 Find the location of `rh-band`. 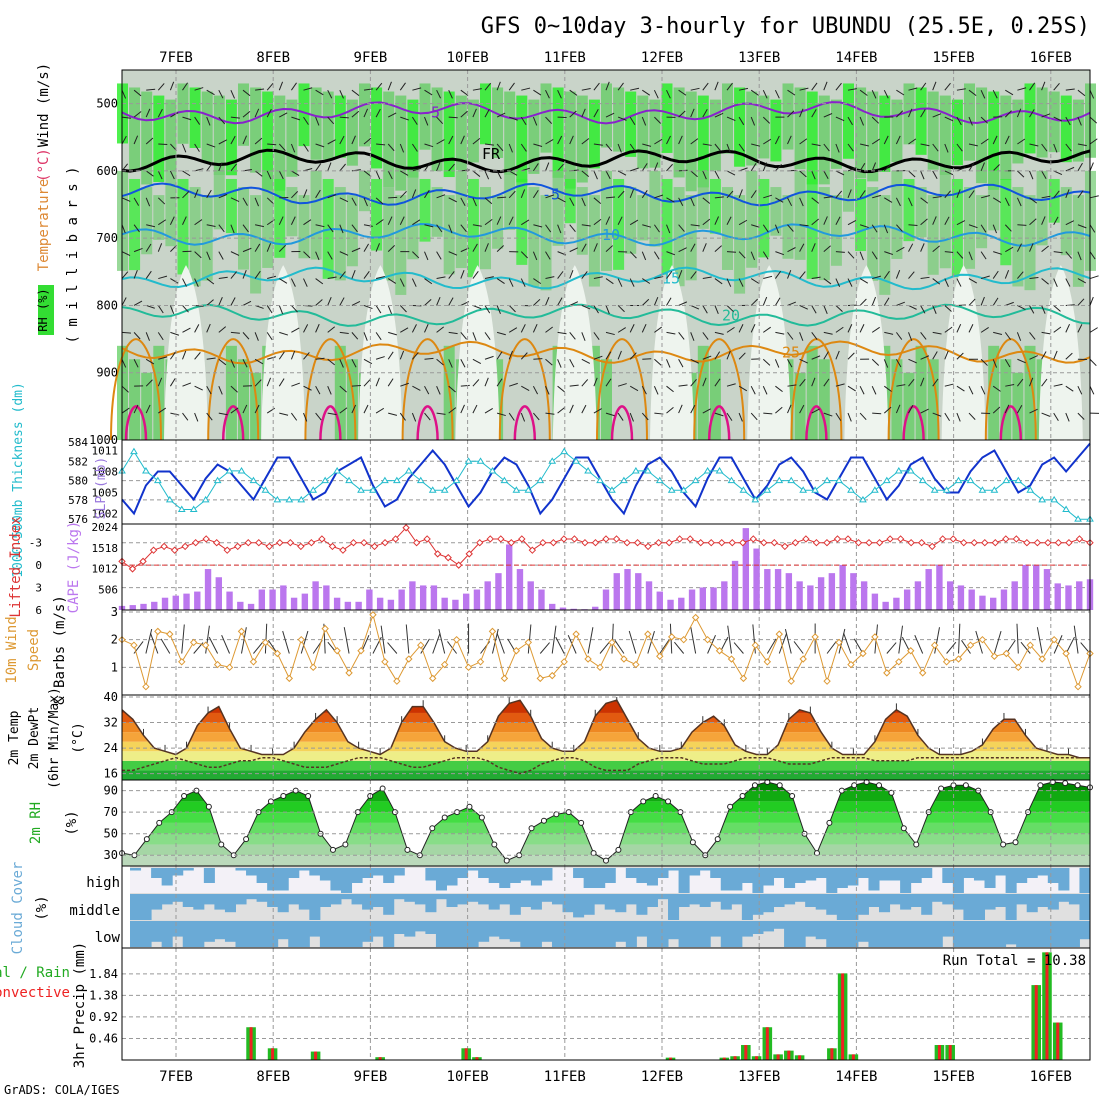

rh-band is located at coordinates (606, 796).